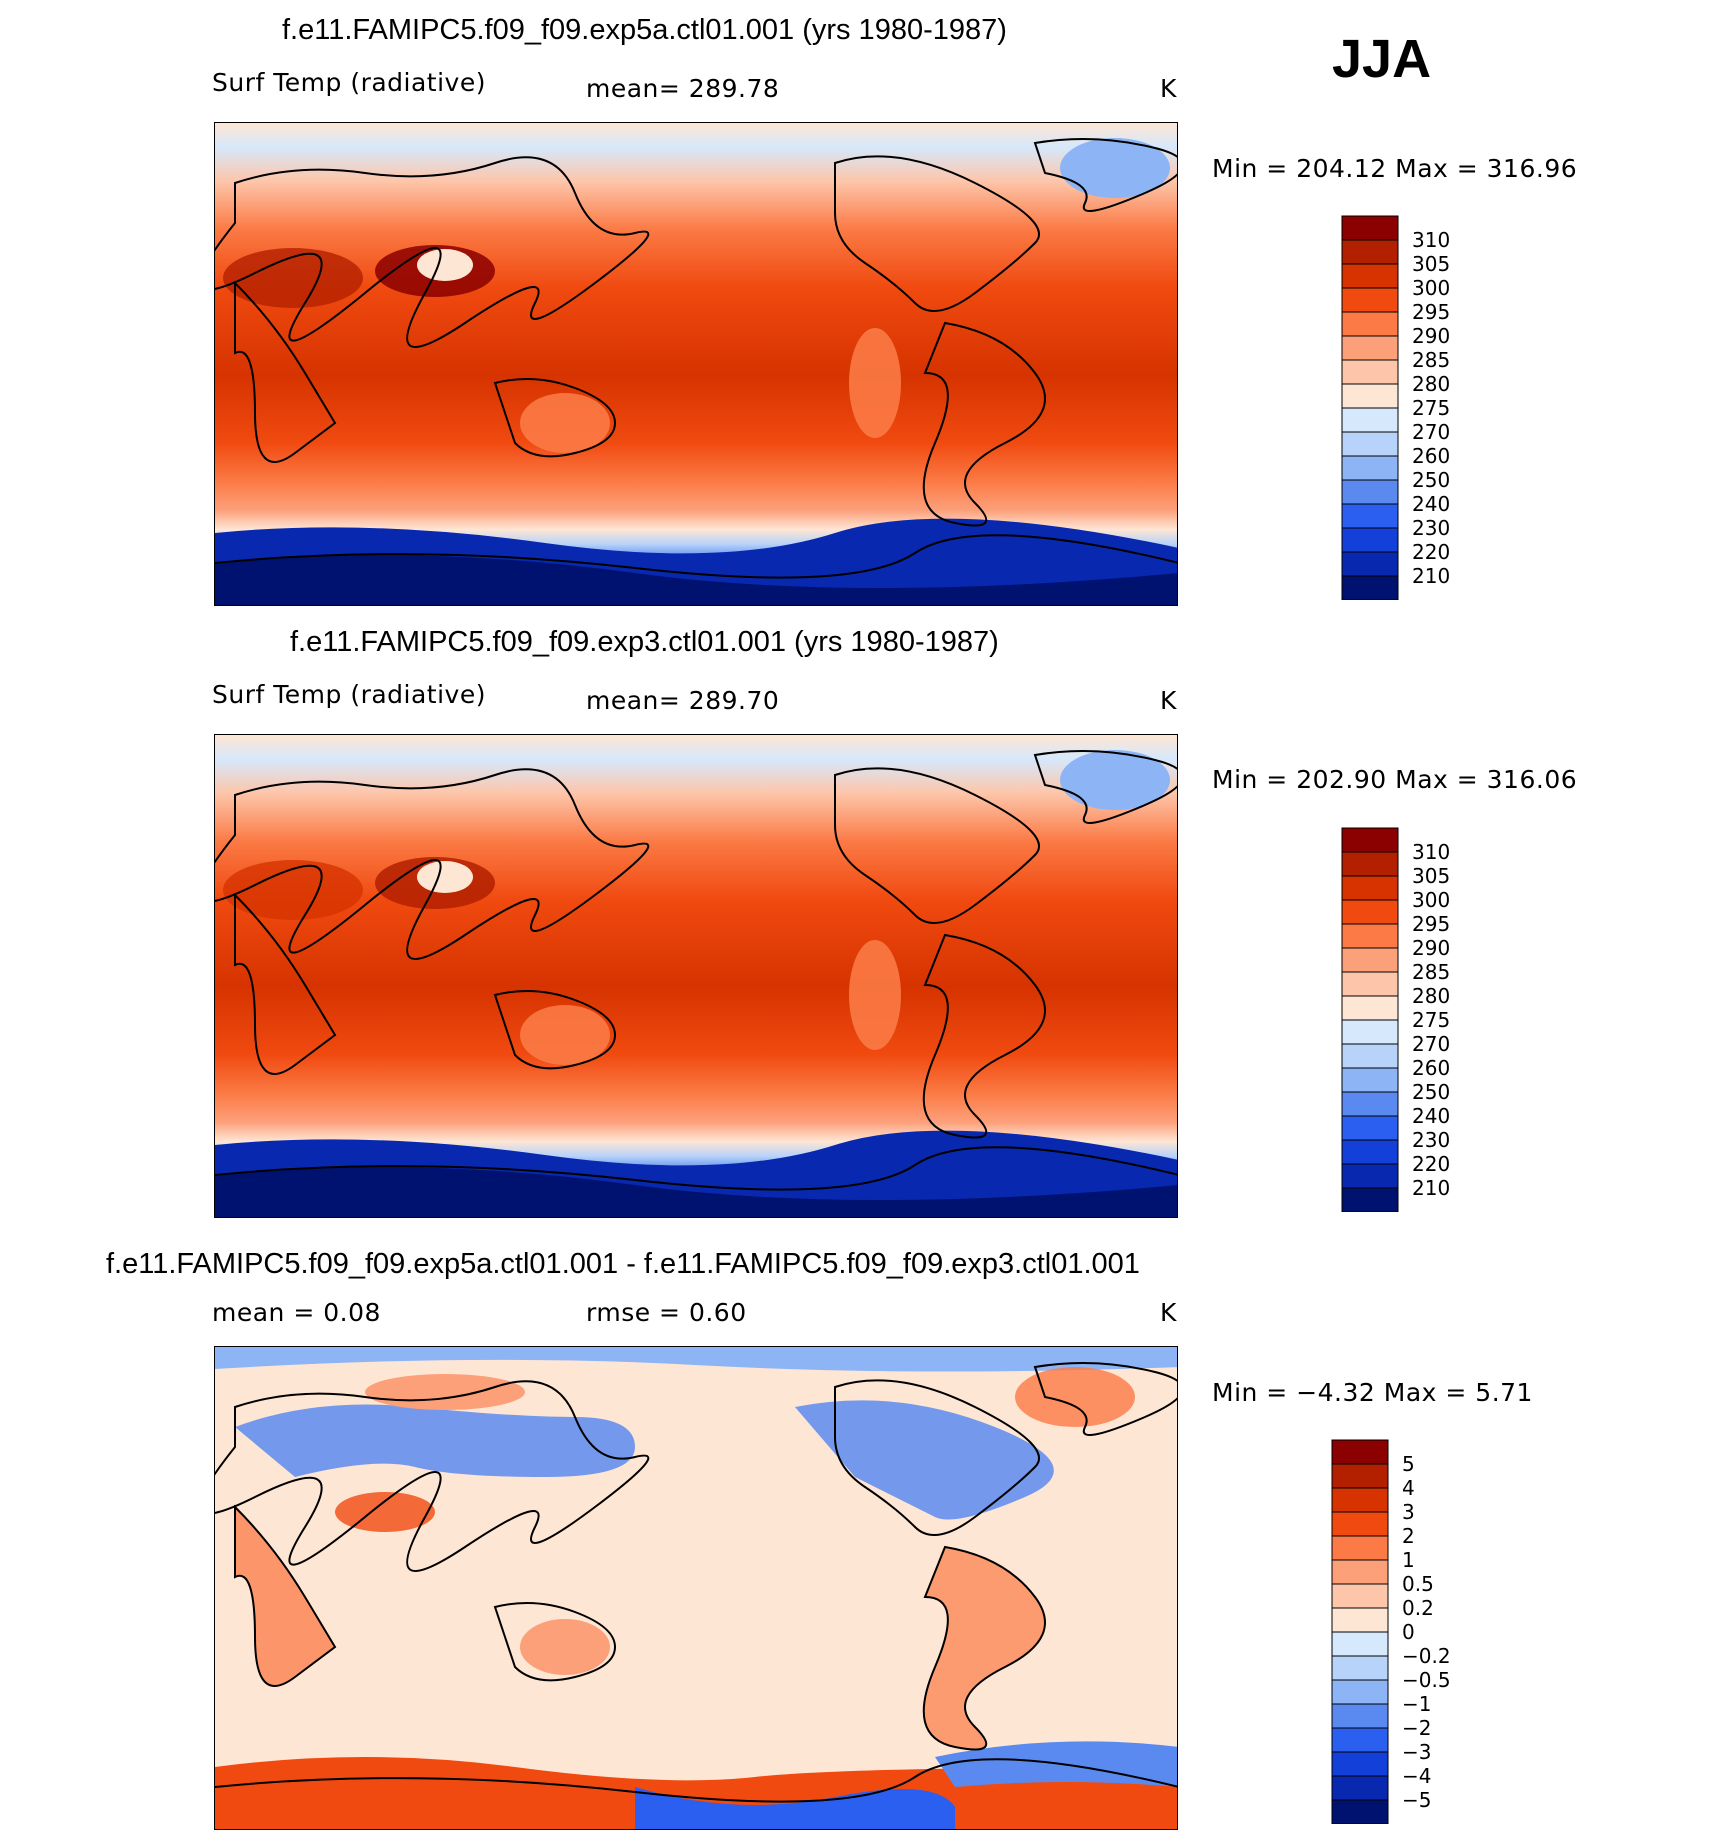 The height and width of the screenshot is (1836, 1710). What do you see at coordinates (296, 1312) in the screenshot?
I see `panel-3-mean: mean = 0.08` at bounding box center [296, 1312].